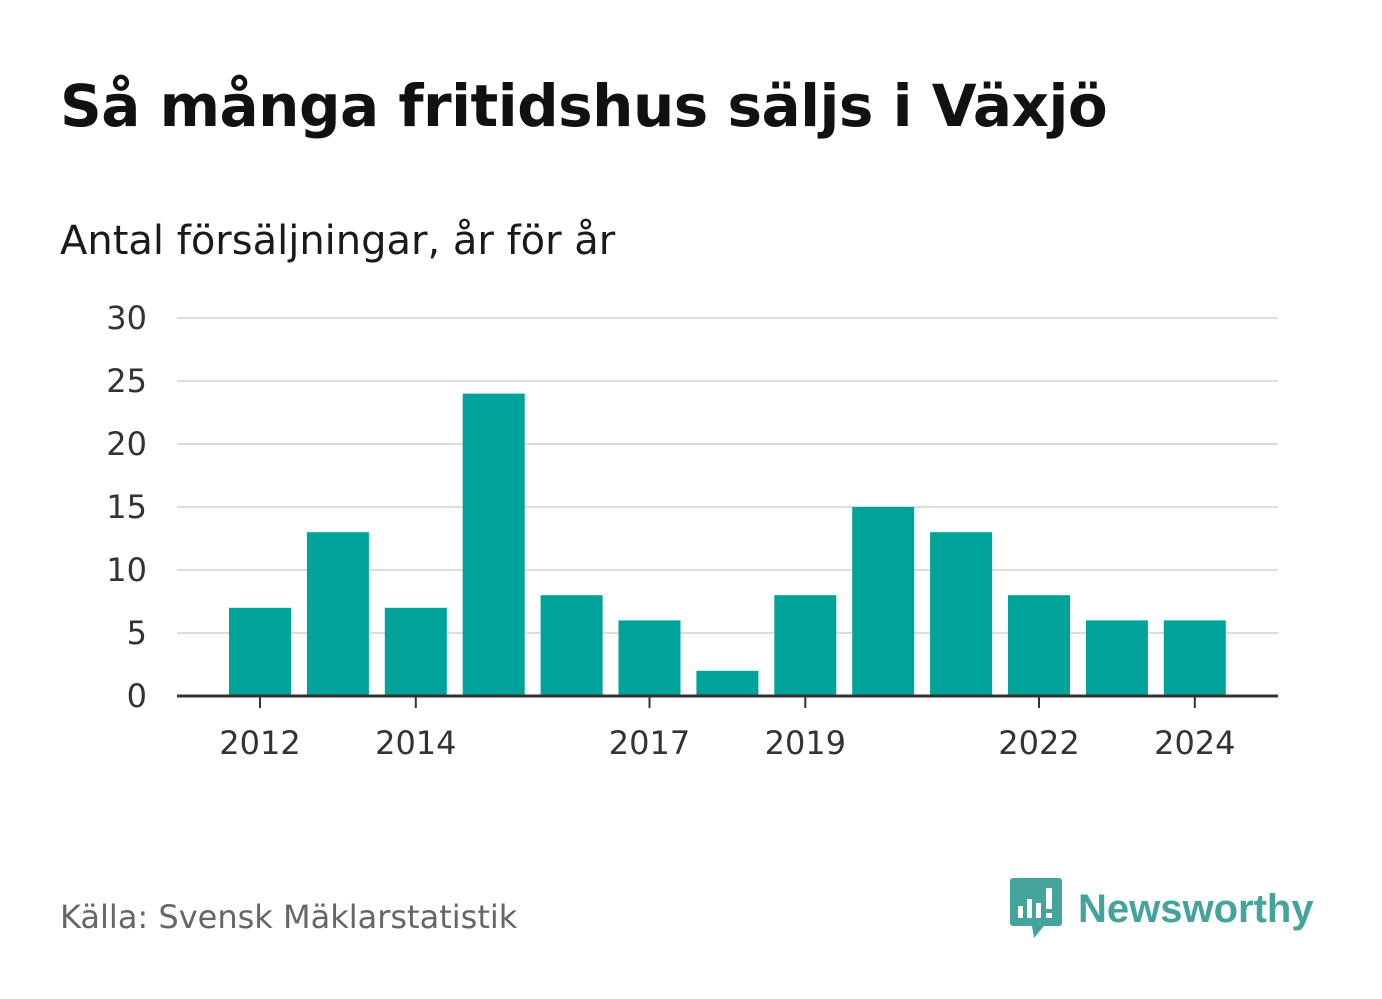  What do you see at coordinates (961, 614) in the screenshot?
I see `bar-2021` at bounding box center [961, 614].